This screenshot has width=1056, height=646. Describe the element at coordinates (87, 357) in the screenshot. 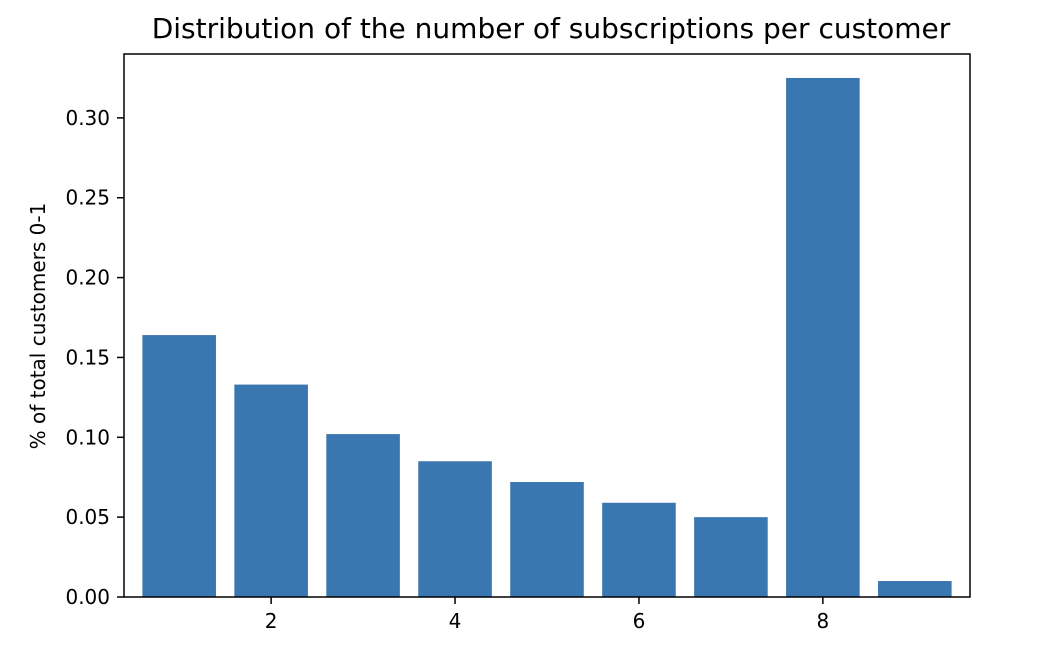

I see `y-tick-label: 0.15` at that location.